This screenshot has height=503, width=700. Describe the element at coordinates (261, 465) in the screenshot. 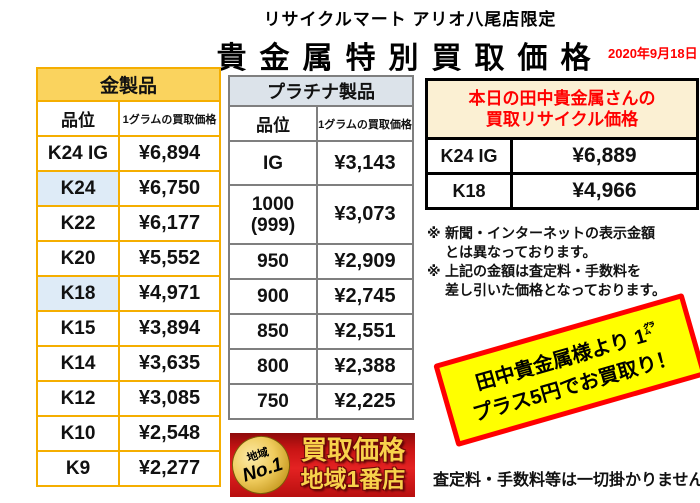

I see `no1-medal-icon: 地域 No.1` at that location.